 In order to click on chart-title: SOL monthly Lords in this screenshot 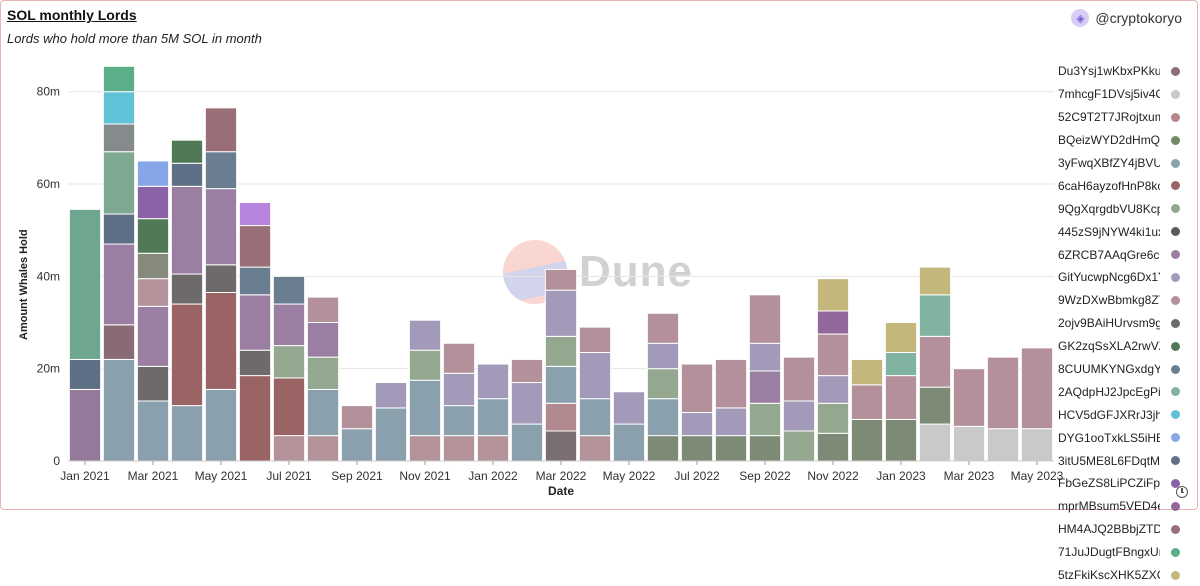, I will do `click(72, 15)`.